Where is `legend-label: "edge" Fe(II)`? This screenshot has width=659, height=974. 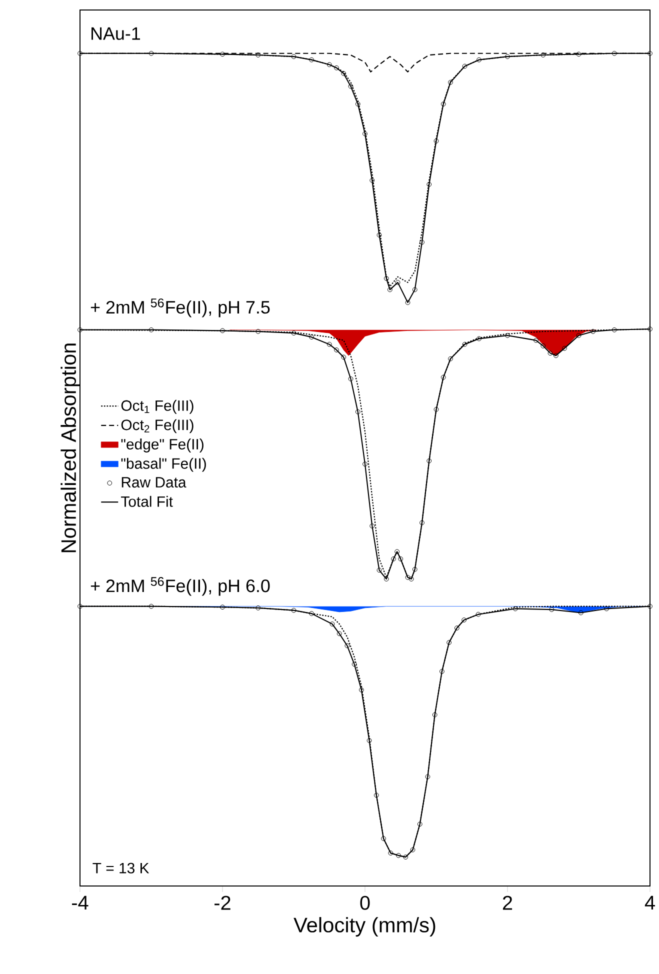 legend-label: "edge" Fe(II) is located at coordinates (162, 445).